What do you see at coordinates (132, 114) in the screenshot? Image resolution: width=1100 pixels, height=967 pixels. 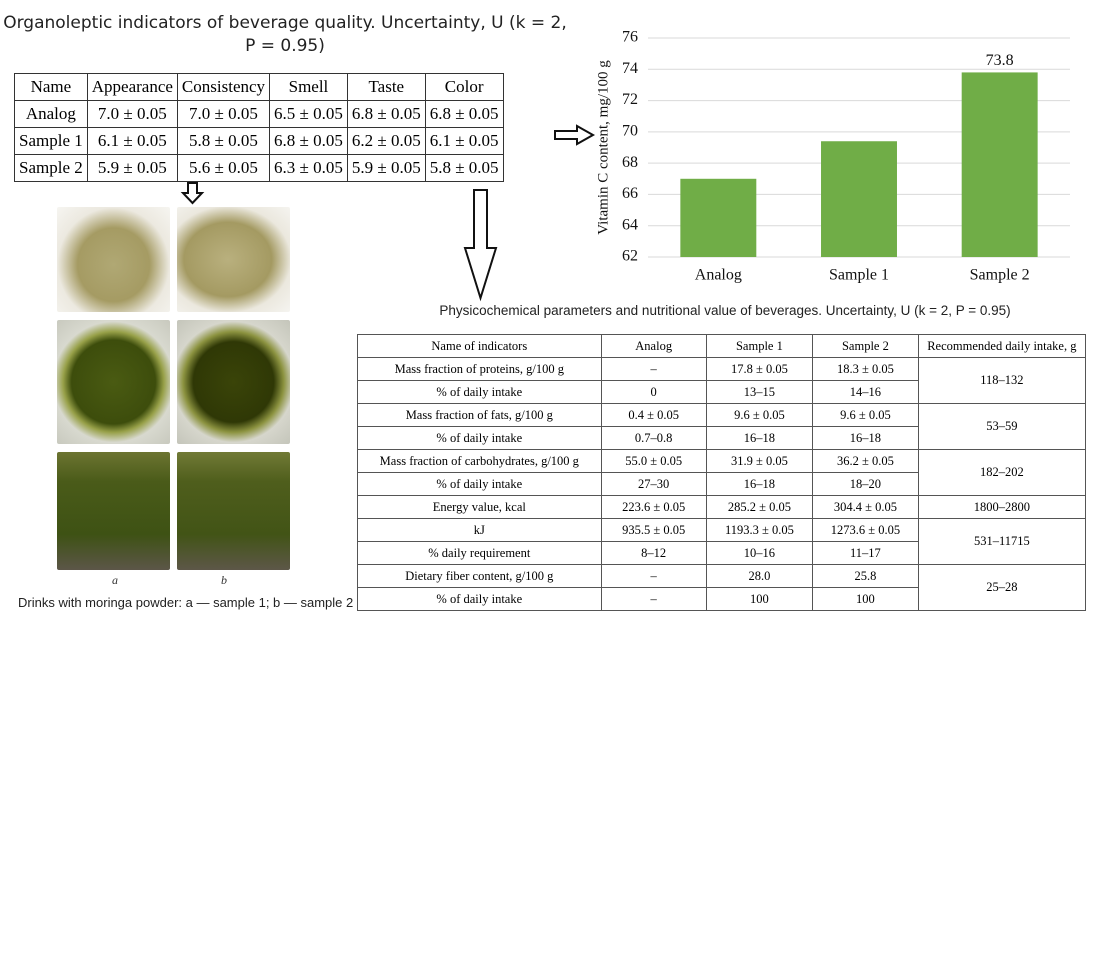 I see `cell: 7.0 ± 0.05` at bounding box center [132, 114].